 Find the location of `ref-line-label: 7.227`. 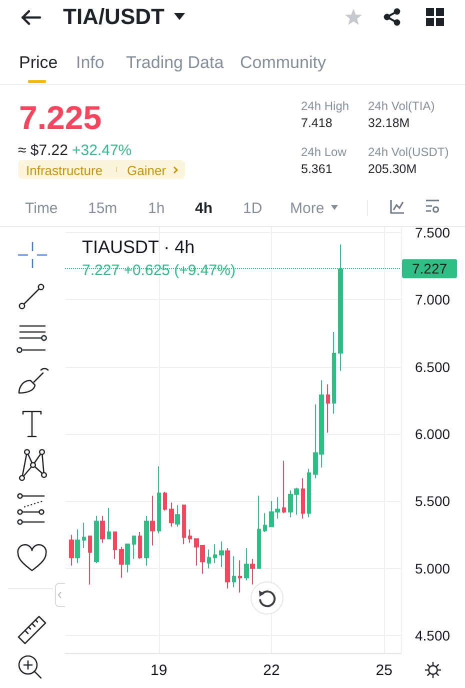

ref-line-label: 7.227 is located at coordinates (430, 268).